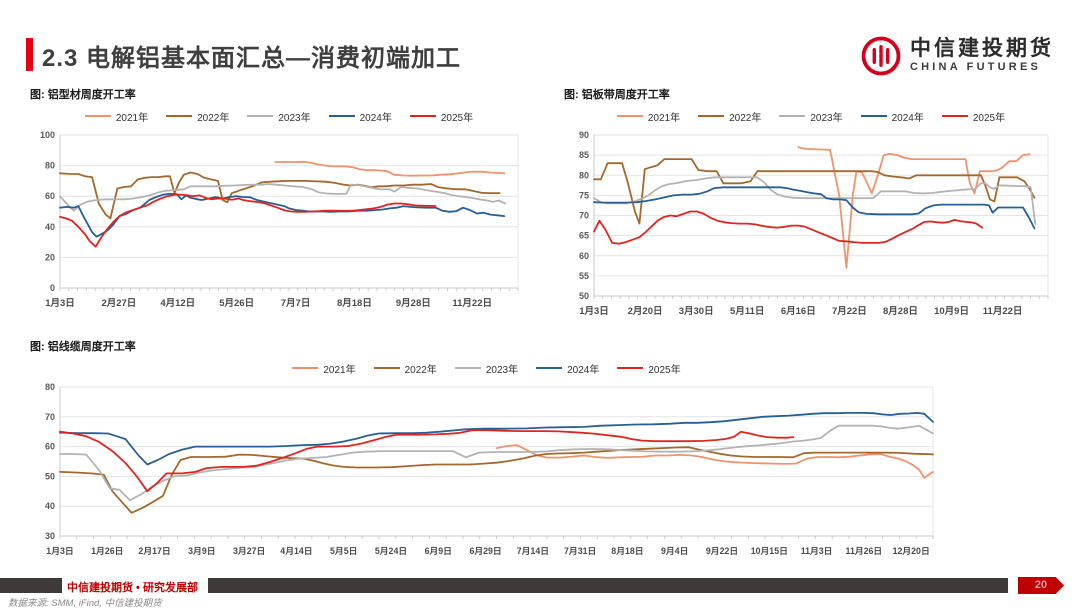  What do you see at coordinates (252, 58) in the screenshot?
I see `page-title: 2.3 电解铝基本面汇总—消费初端加工` at bounding box center [252, 58].